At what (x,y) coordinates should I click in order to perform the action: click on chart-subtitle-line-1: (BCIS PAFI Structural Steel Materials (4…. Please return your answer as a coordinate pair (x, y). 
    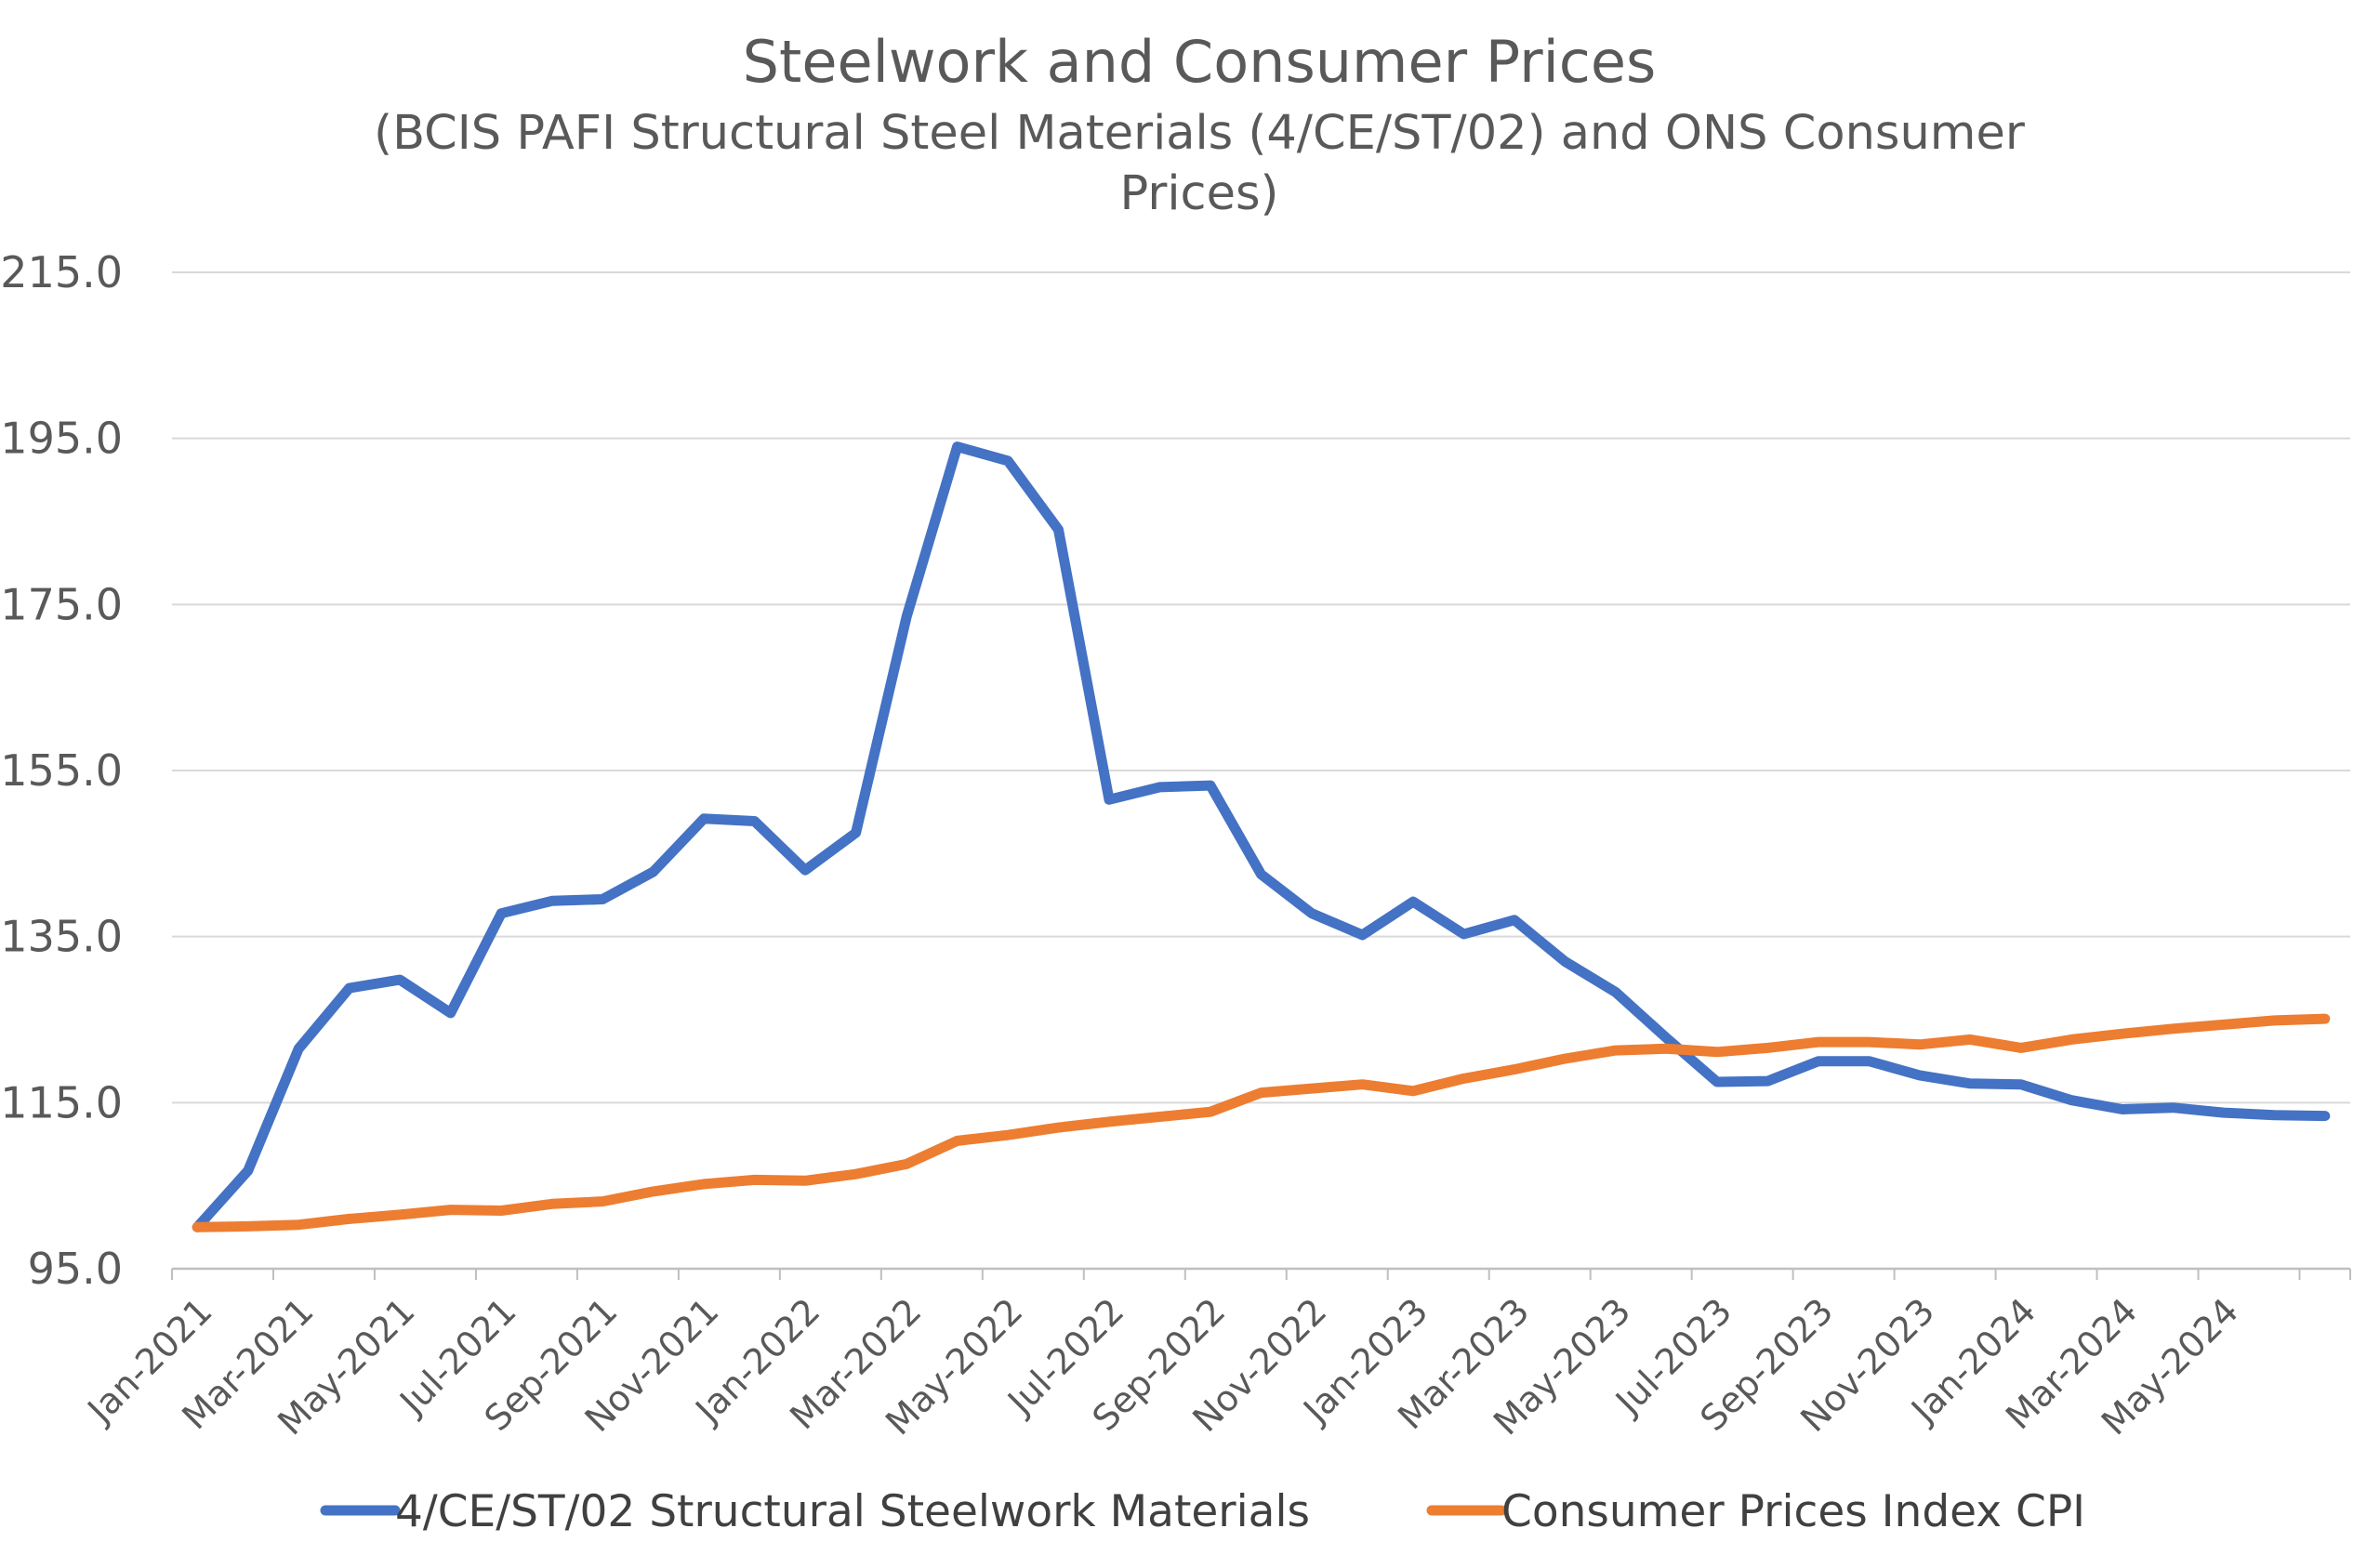
    Looking at the image, I should click on (1199, 133).